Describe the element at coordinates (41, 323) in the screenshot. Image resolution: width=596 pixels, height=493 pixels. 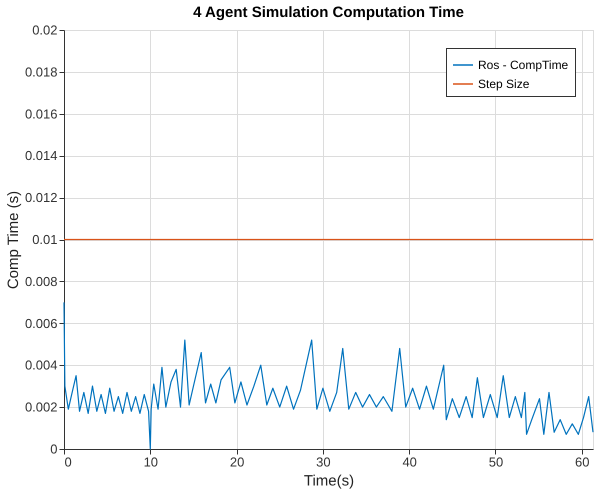
I see `y-tick-label: 0.006` at that location.